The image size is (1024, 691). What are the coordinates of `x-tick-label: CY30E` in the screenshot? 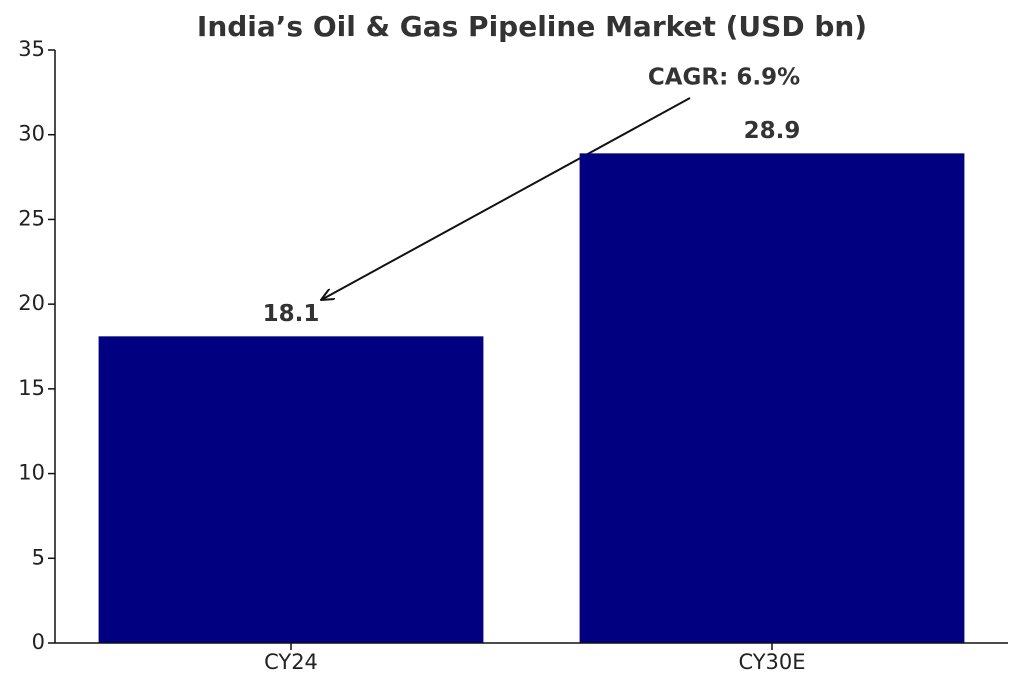 It's located at (771, 662).